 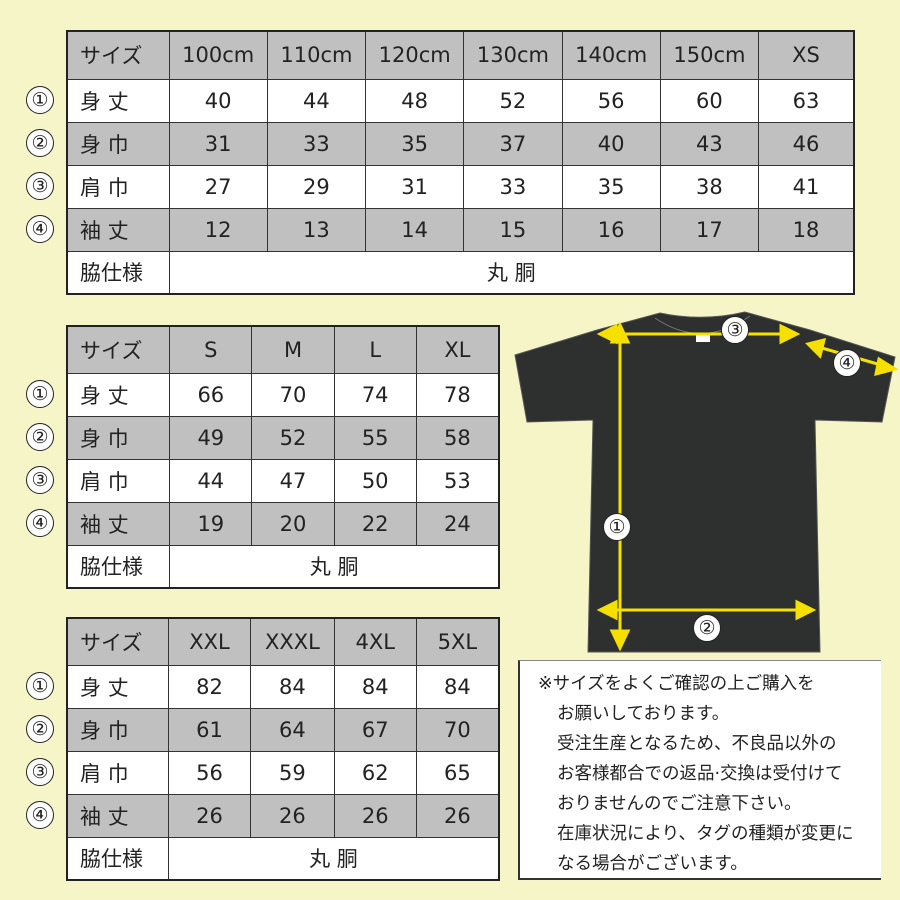 What do you see at coordinates (460, 55) in the screenshot?
I see `header-row: サイズ 100cm 110cm 120cm 130cm 140cm 150cm XS` at bounding box center [460, 55].